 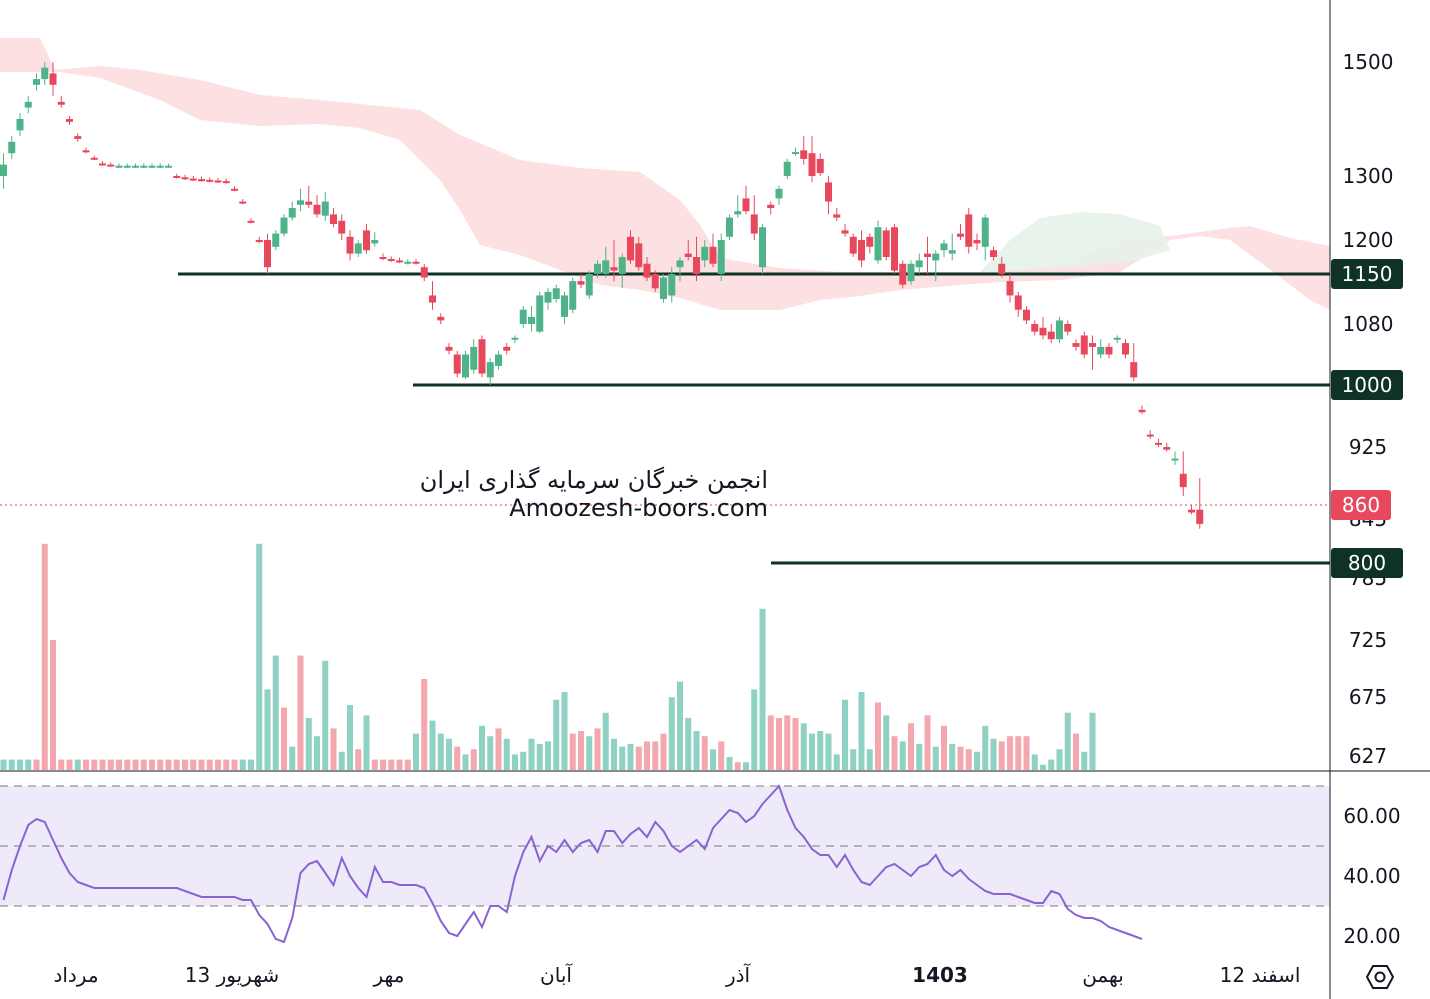 What do you see at coordinates (572, 864) in the screenshot?
I see `rsi-line` at bounding box center [572, 864].